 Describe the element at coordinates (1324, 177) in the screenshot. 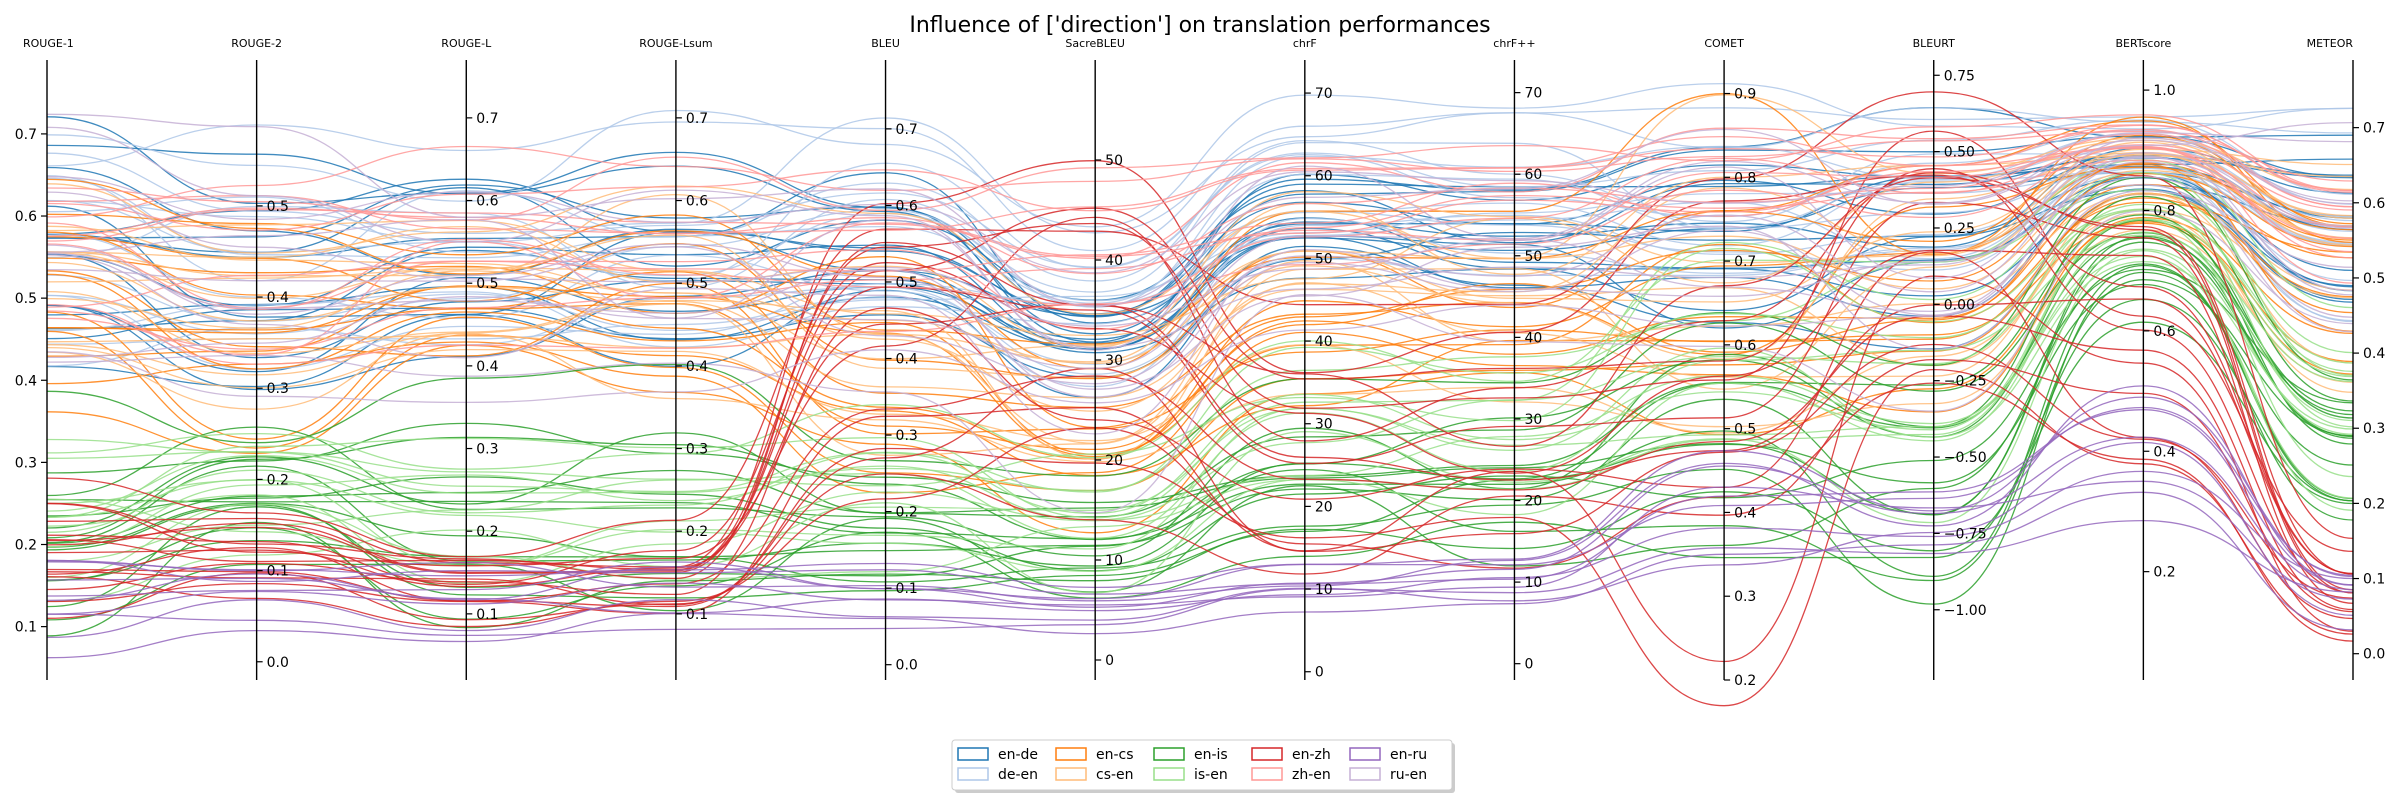

I see `tick-label: 60` at that location.